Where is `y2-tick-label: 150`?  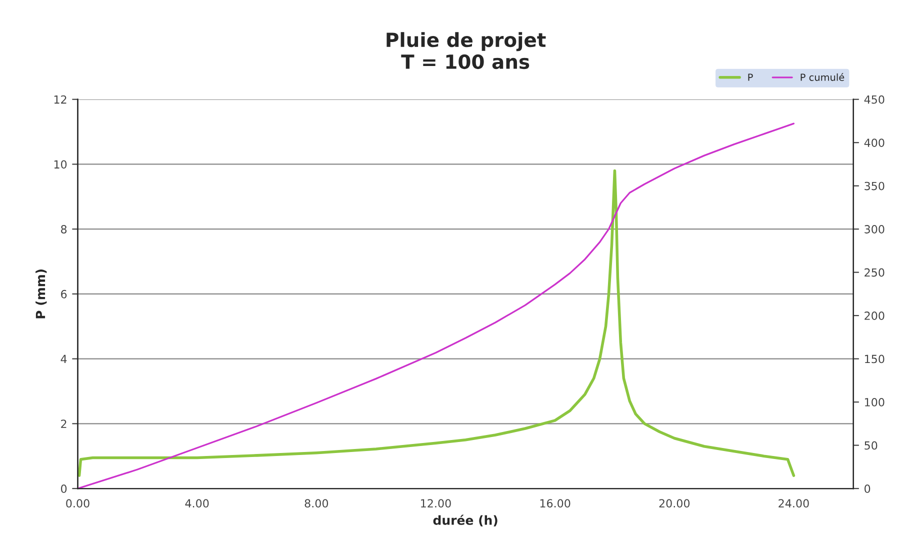
y2-tick-label: 150 is located at coordinates (874, 359).